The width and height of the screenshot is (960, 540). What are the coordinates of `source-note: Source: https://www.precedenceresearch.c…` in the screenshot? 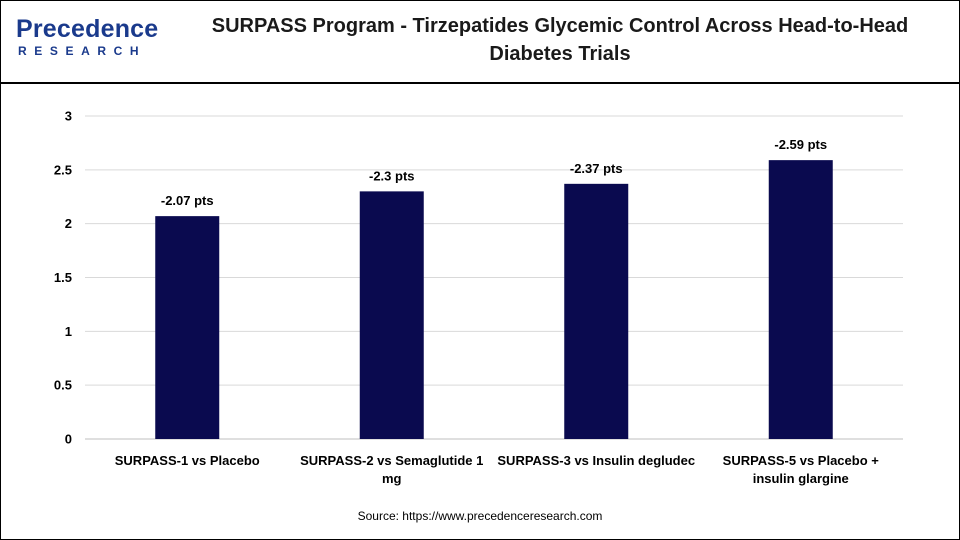 It's located at (480, 516).